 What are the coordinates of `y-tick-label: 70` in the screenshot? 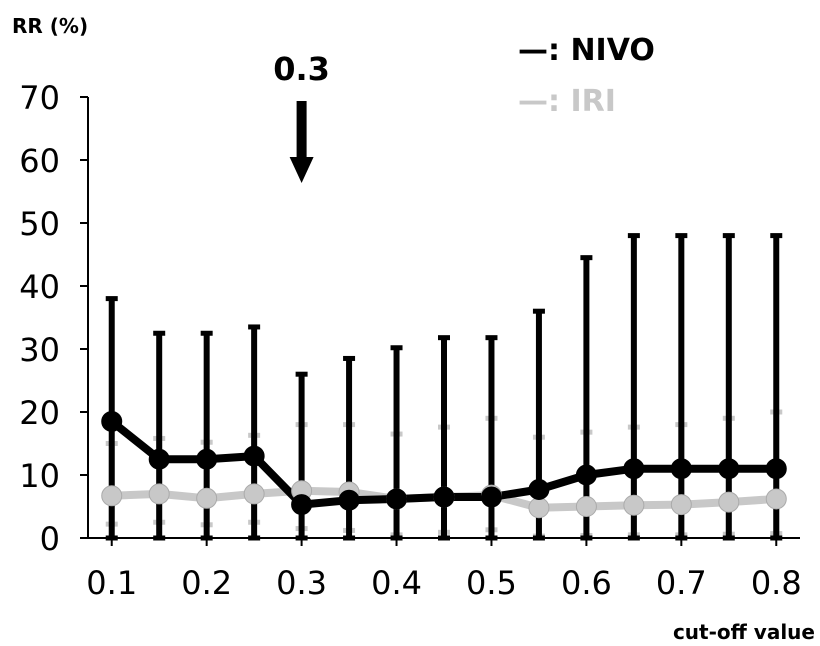 It's located at (39, 98).